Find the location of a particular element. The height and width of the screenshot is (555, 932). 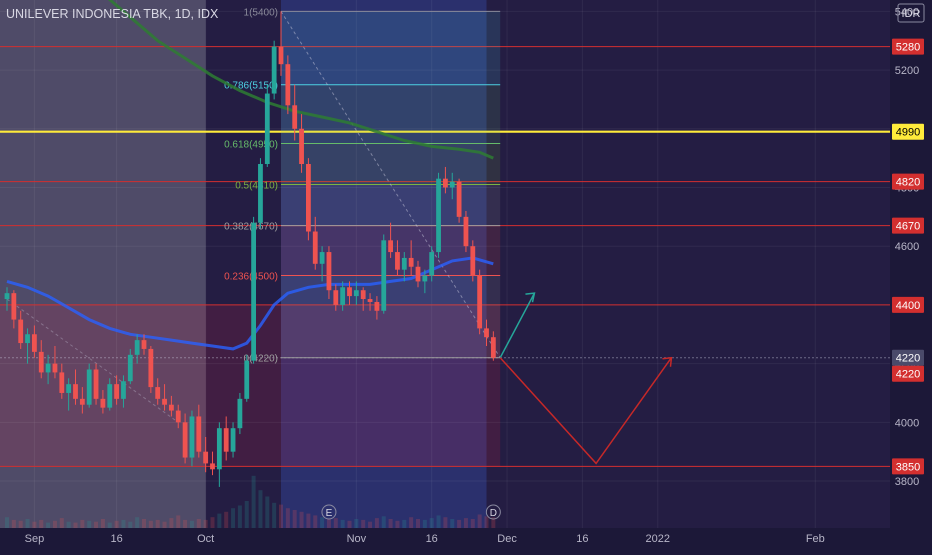

event-marker-D: D is located at coordinates (493, 512).